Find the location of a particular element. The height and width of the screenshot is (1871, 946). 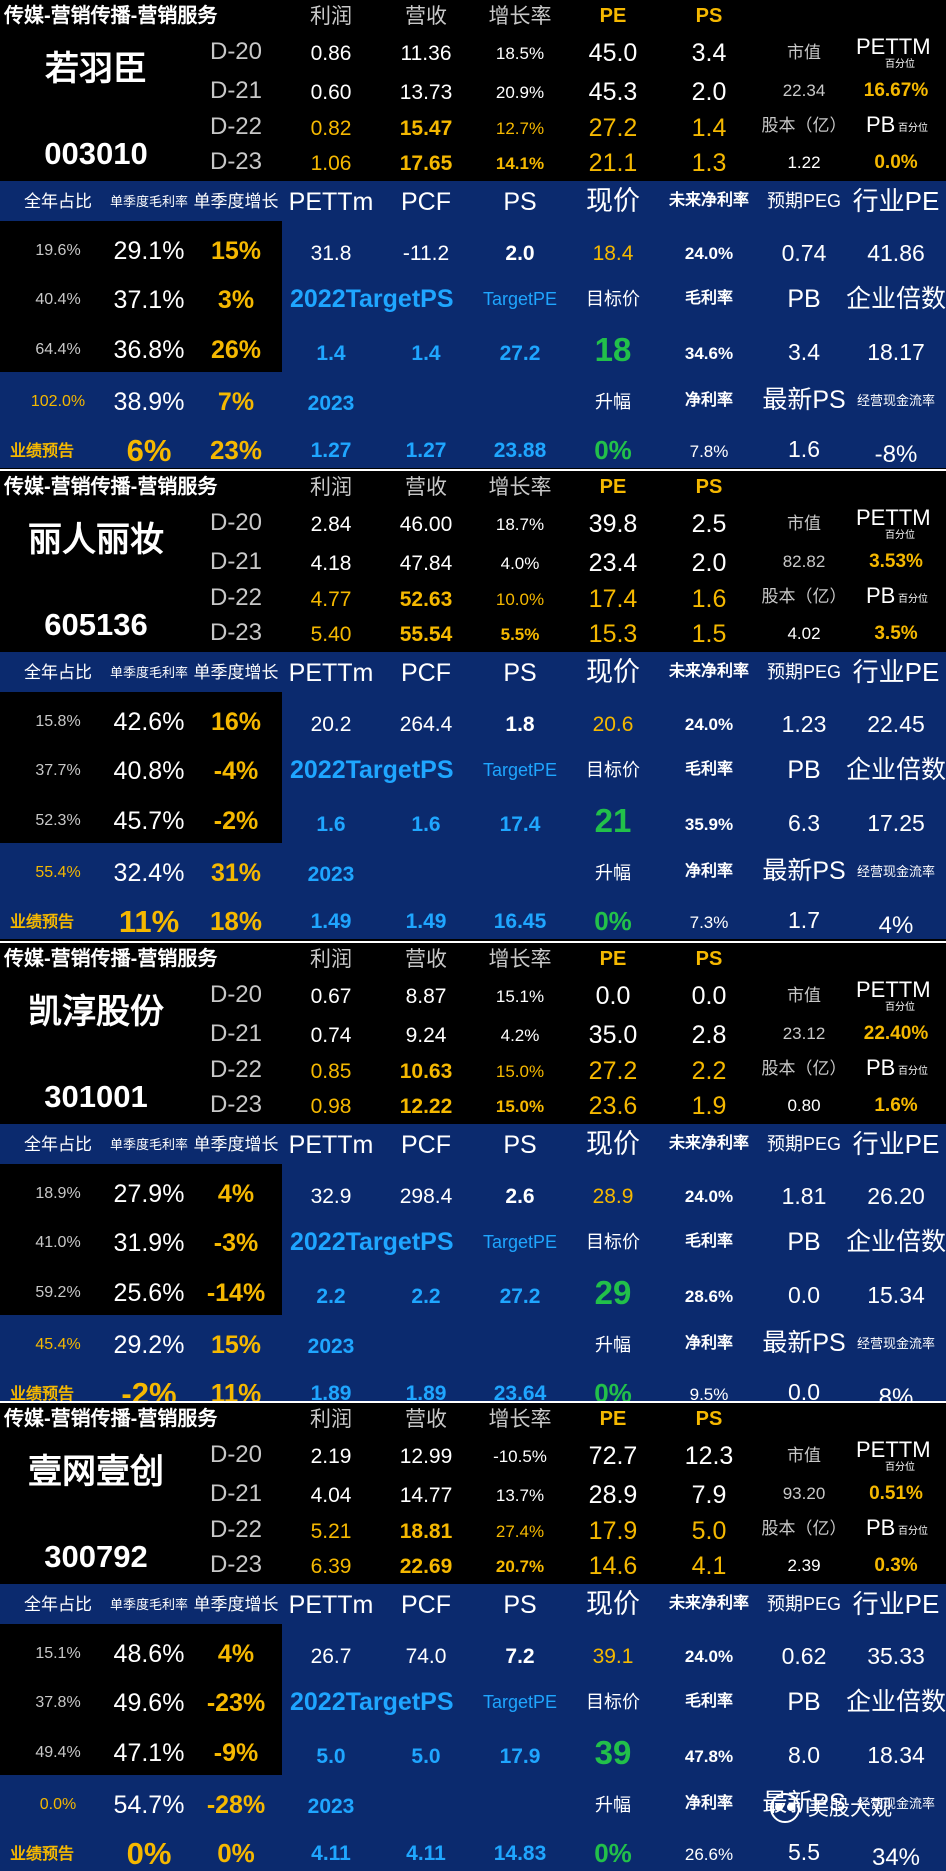

profit-value: 4.04 is located at coordinates (331, 1495).